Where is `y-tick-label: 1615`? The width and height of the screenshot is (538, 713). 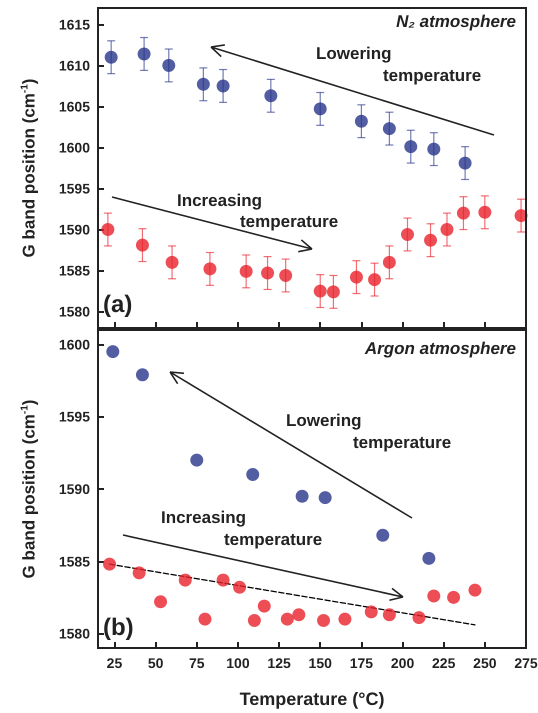
y-tick-label: 1615 is located at coordinates (74, 24).